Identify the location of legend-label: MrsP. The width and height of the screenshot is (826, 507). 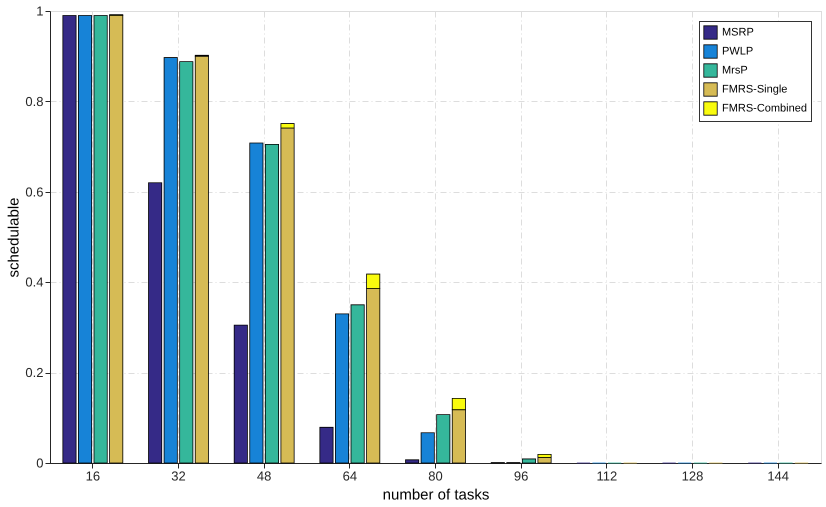
(735, 70).